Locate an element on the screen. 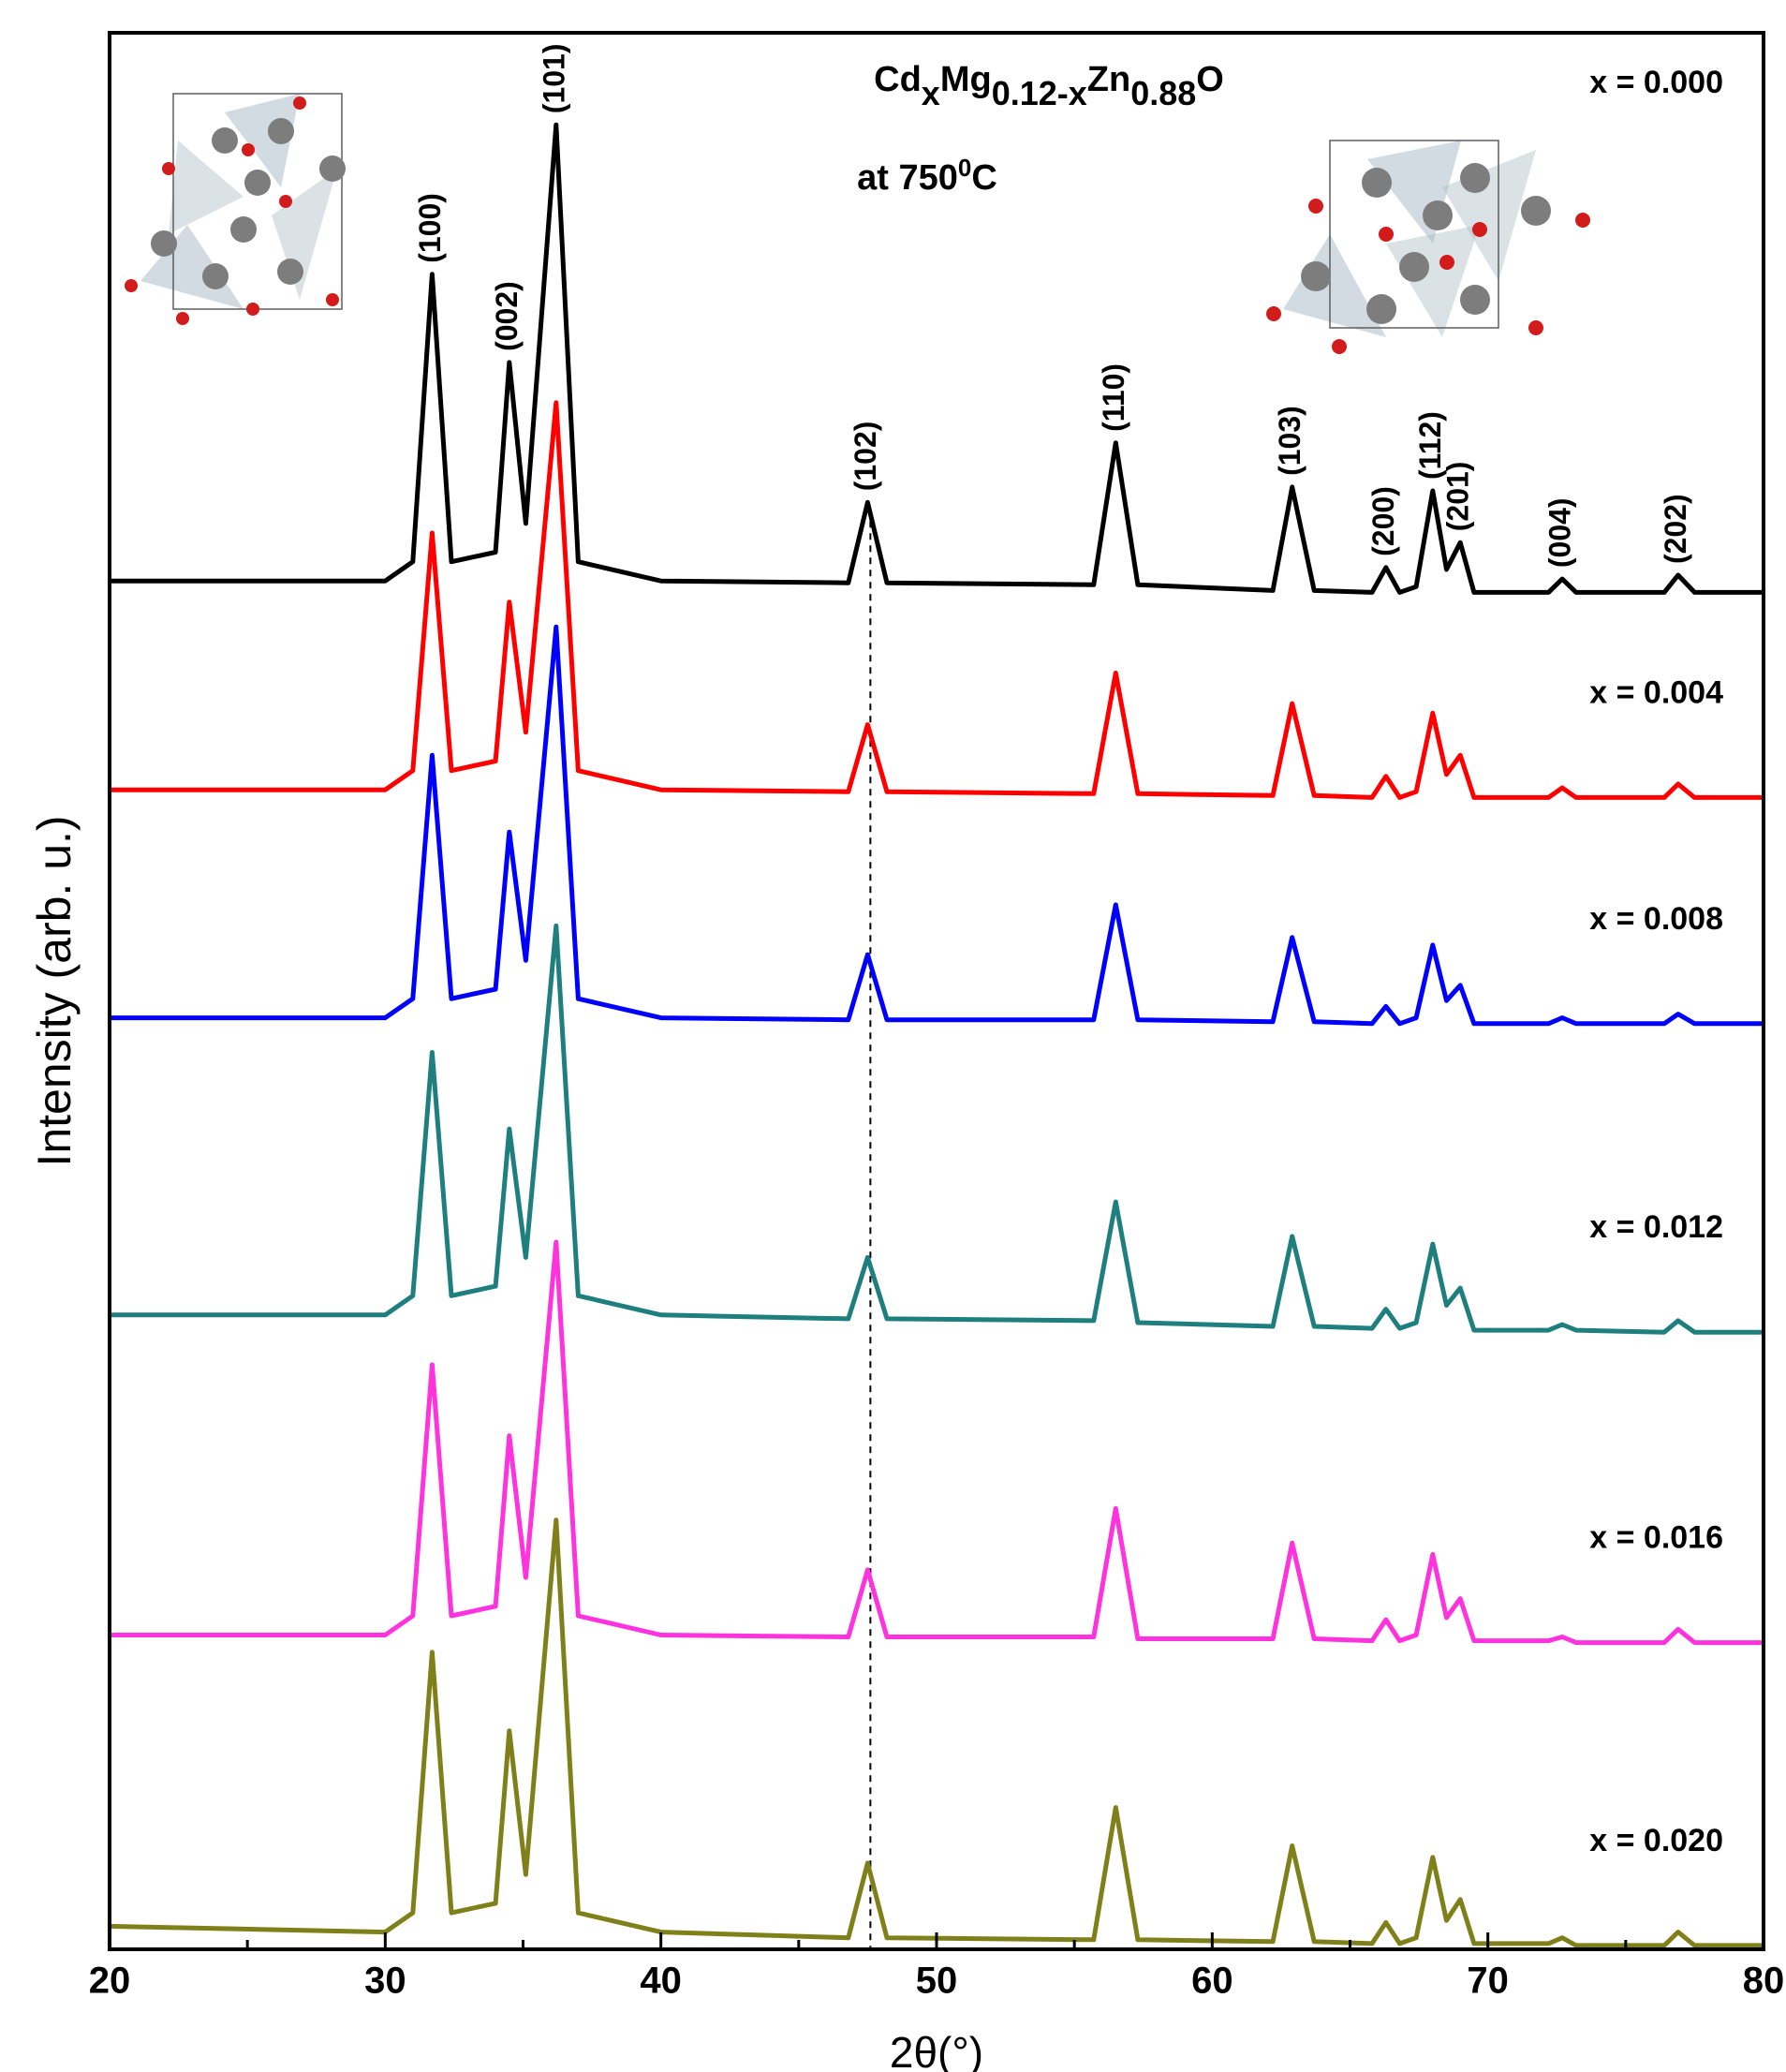 The height and width of the screenshot is (2072, 1786). subtitle-part: at 750 is located at coordinates (907, 178).